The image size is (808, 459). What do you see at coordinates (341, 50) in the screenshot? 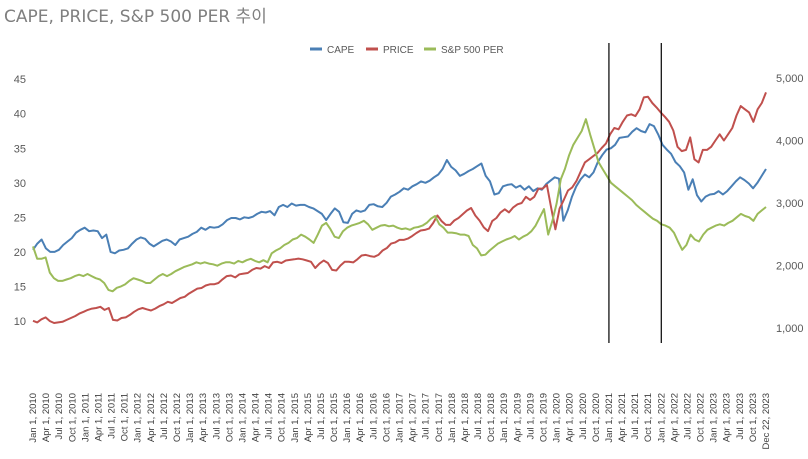
I see `legend-label: CAPE` at bounding box center [341, 50].